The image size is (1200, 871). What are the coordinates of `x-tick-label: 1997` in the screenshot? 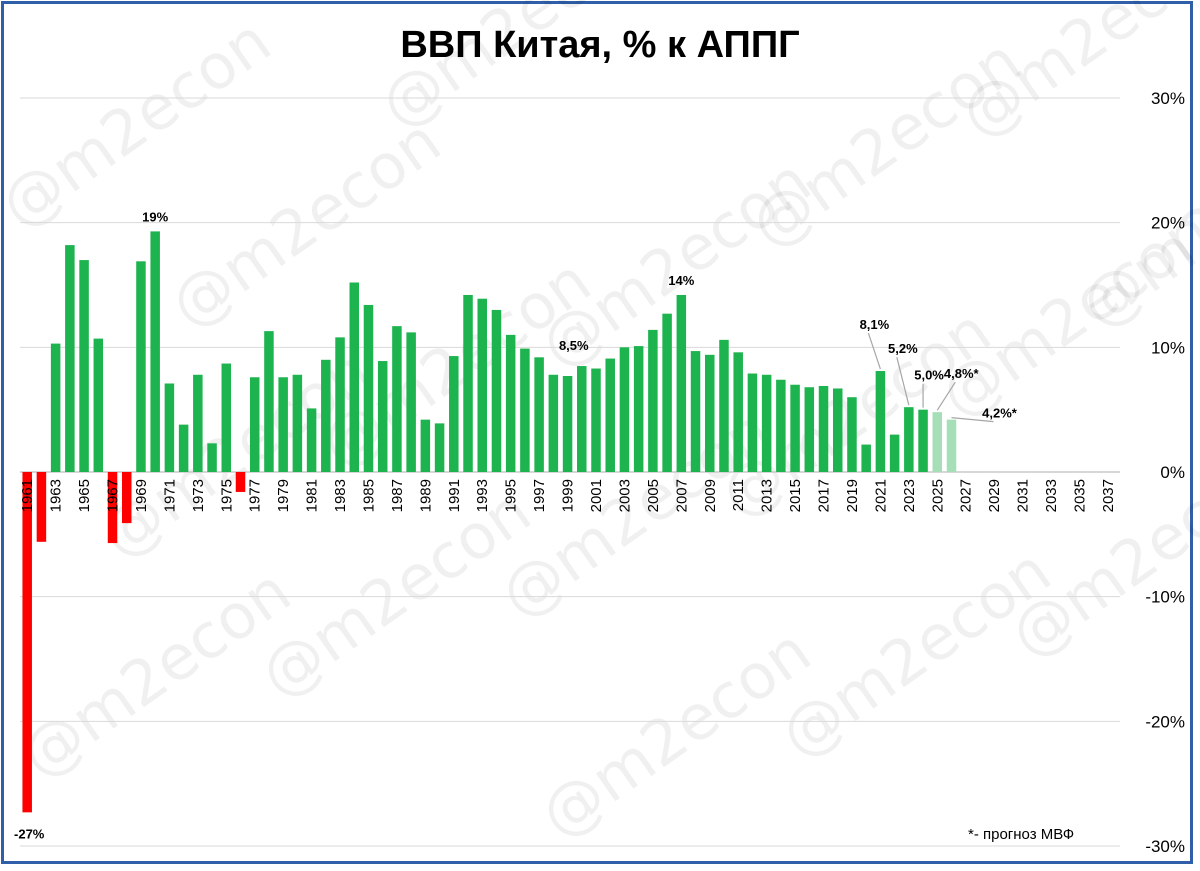 It's located at (539, 495).